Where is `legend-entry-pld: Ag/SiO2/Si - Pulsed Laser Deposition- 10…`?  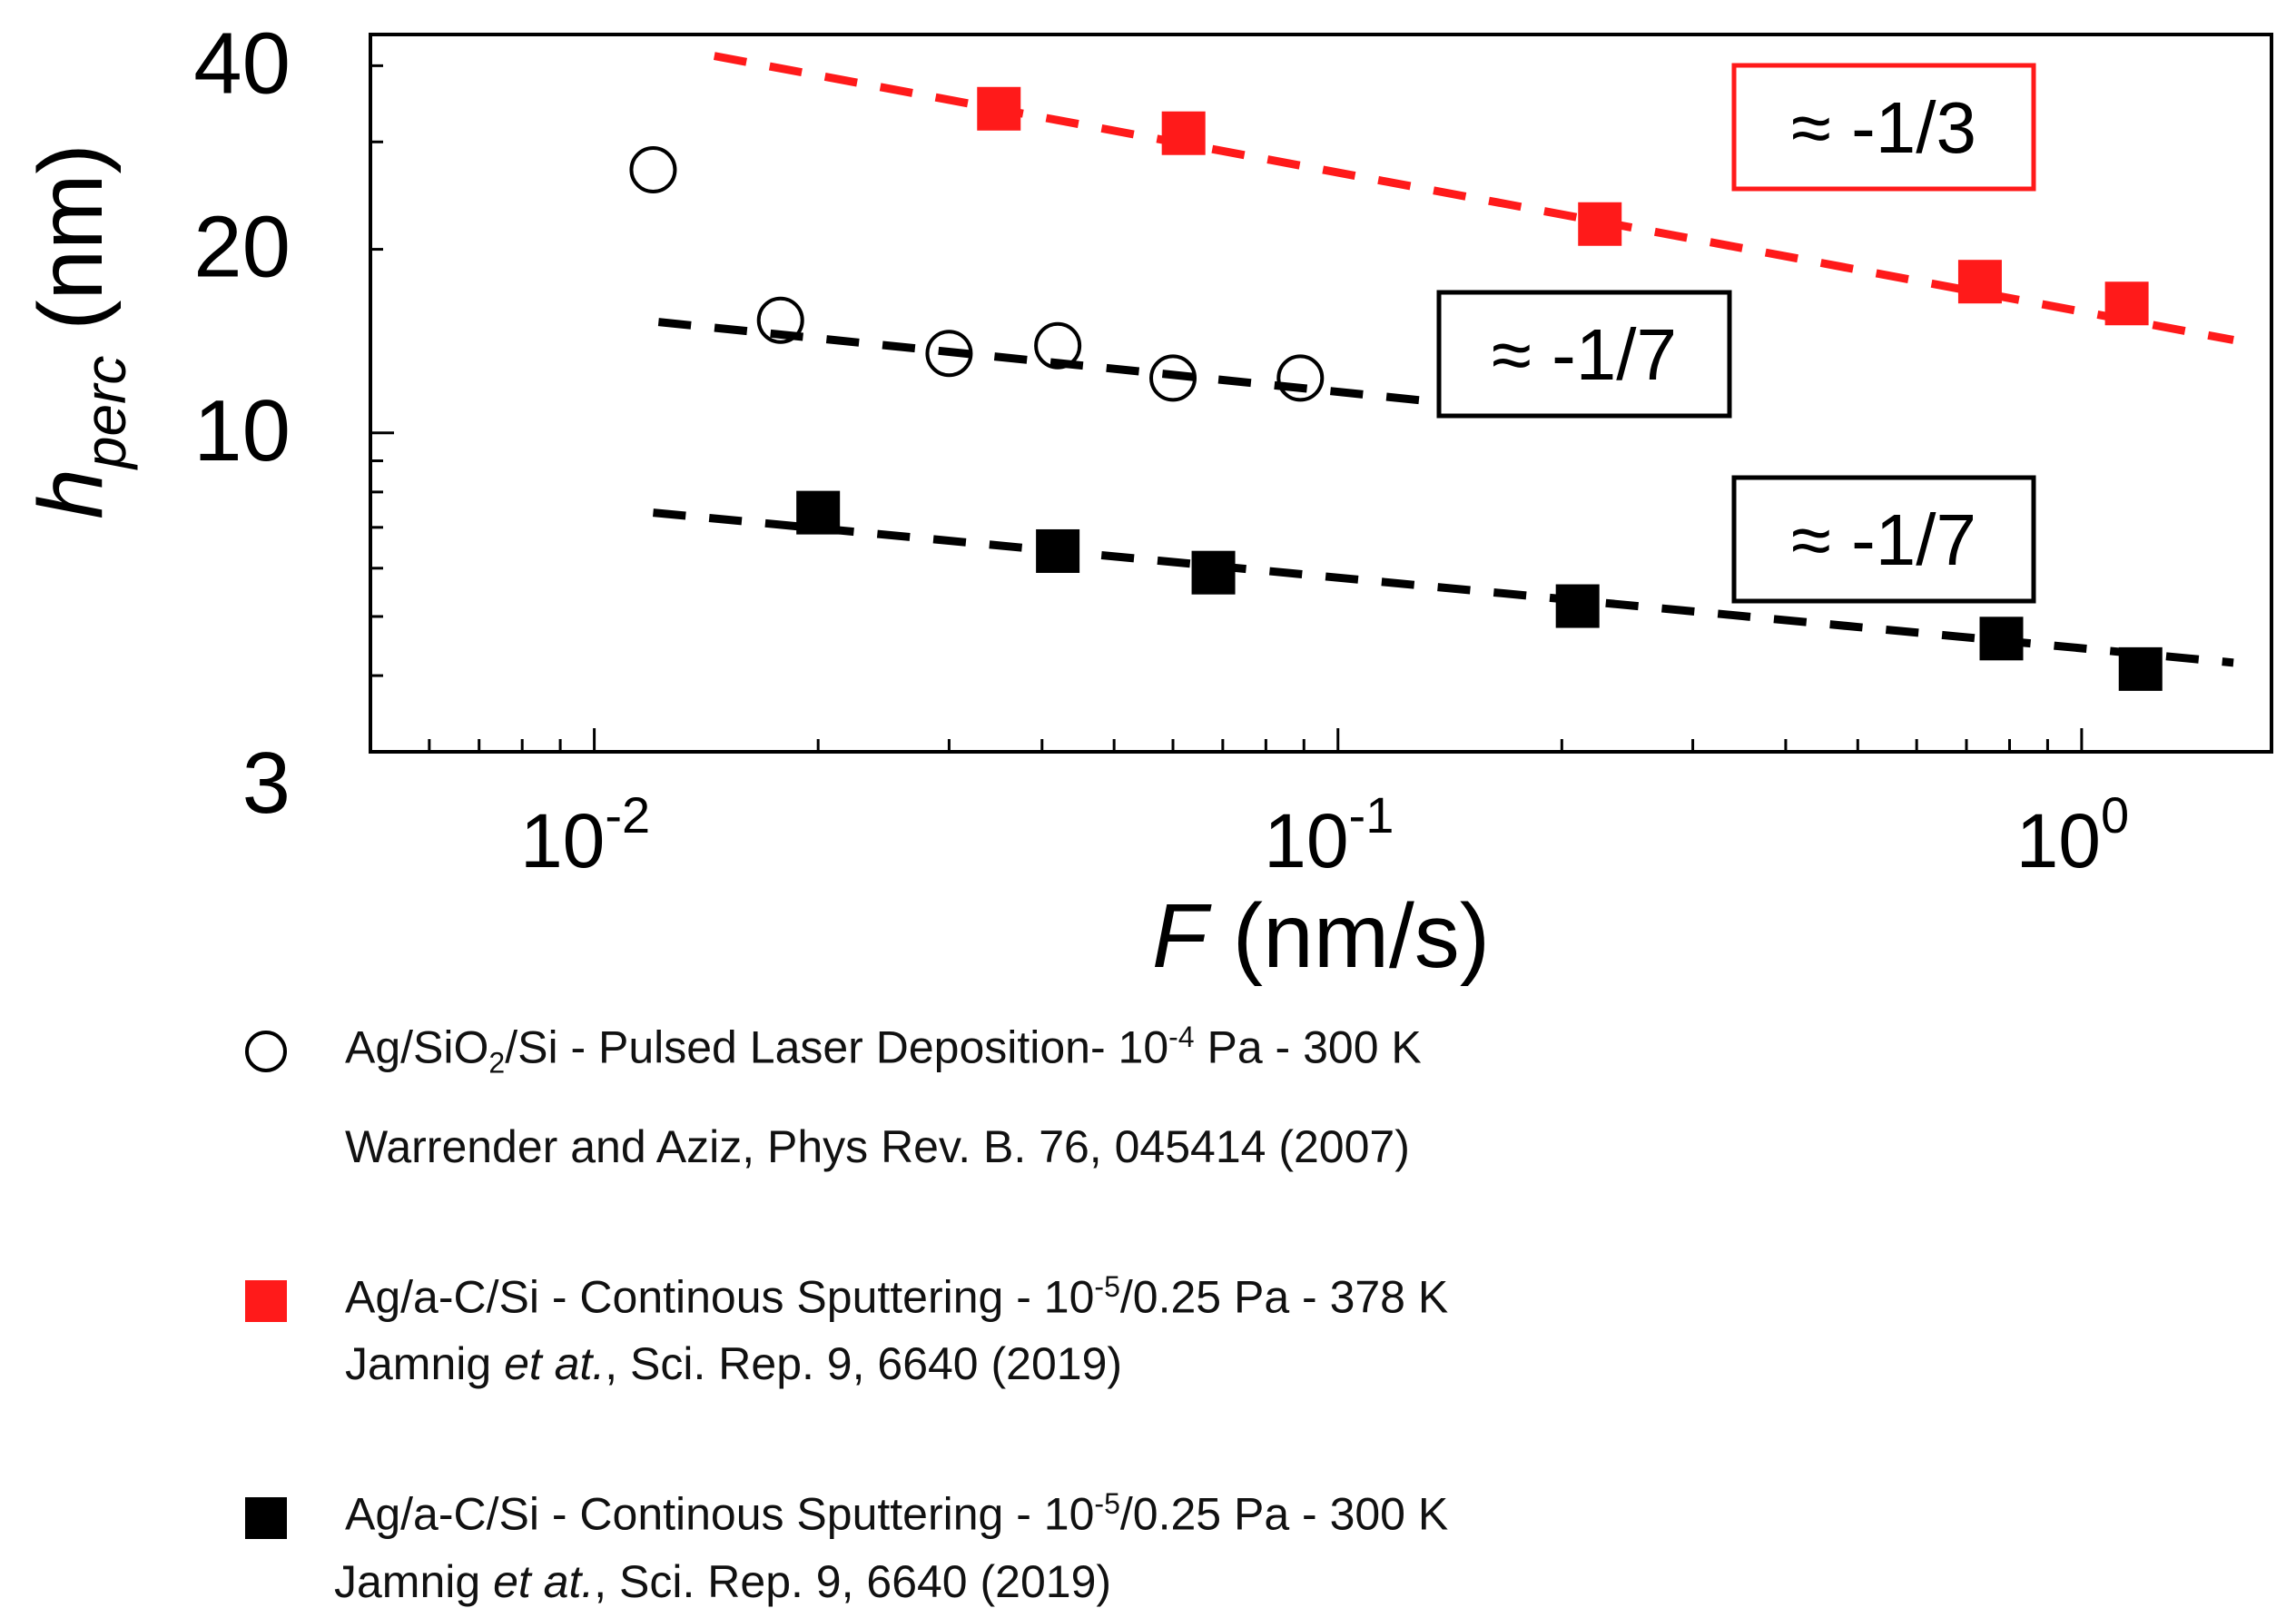
legend-entry-pld: Ag/SiO2/Si - Pulsed Laser Deposition- 10… is located at coordinates (1144, 1091).